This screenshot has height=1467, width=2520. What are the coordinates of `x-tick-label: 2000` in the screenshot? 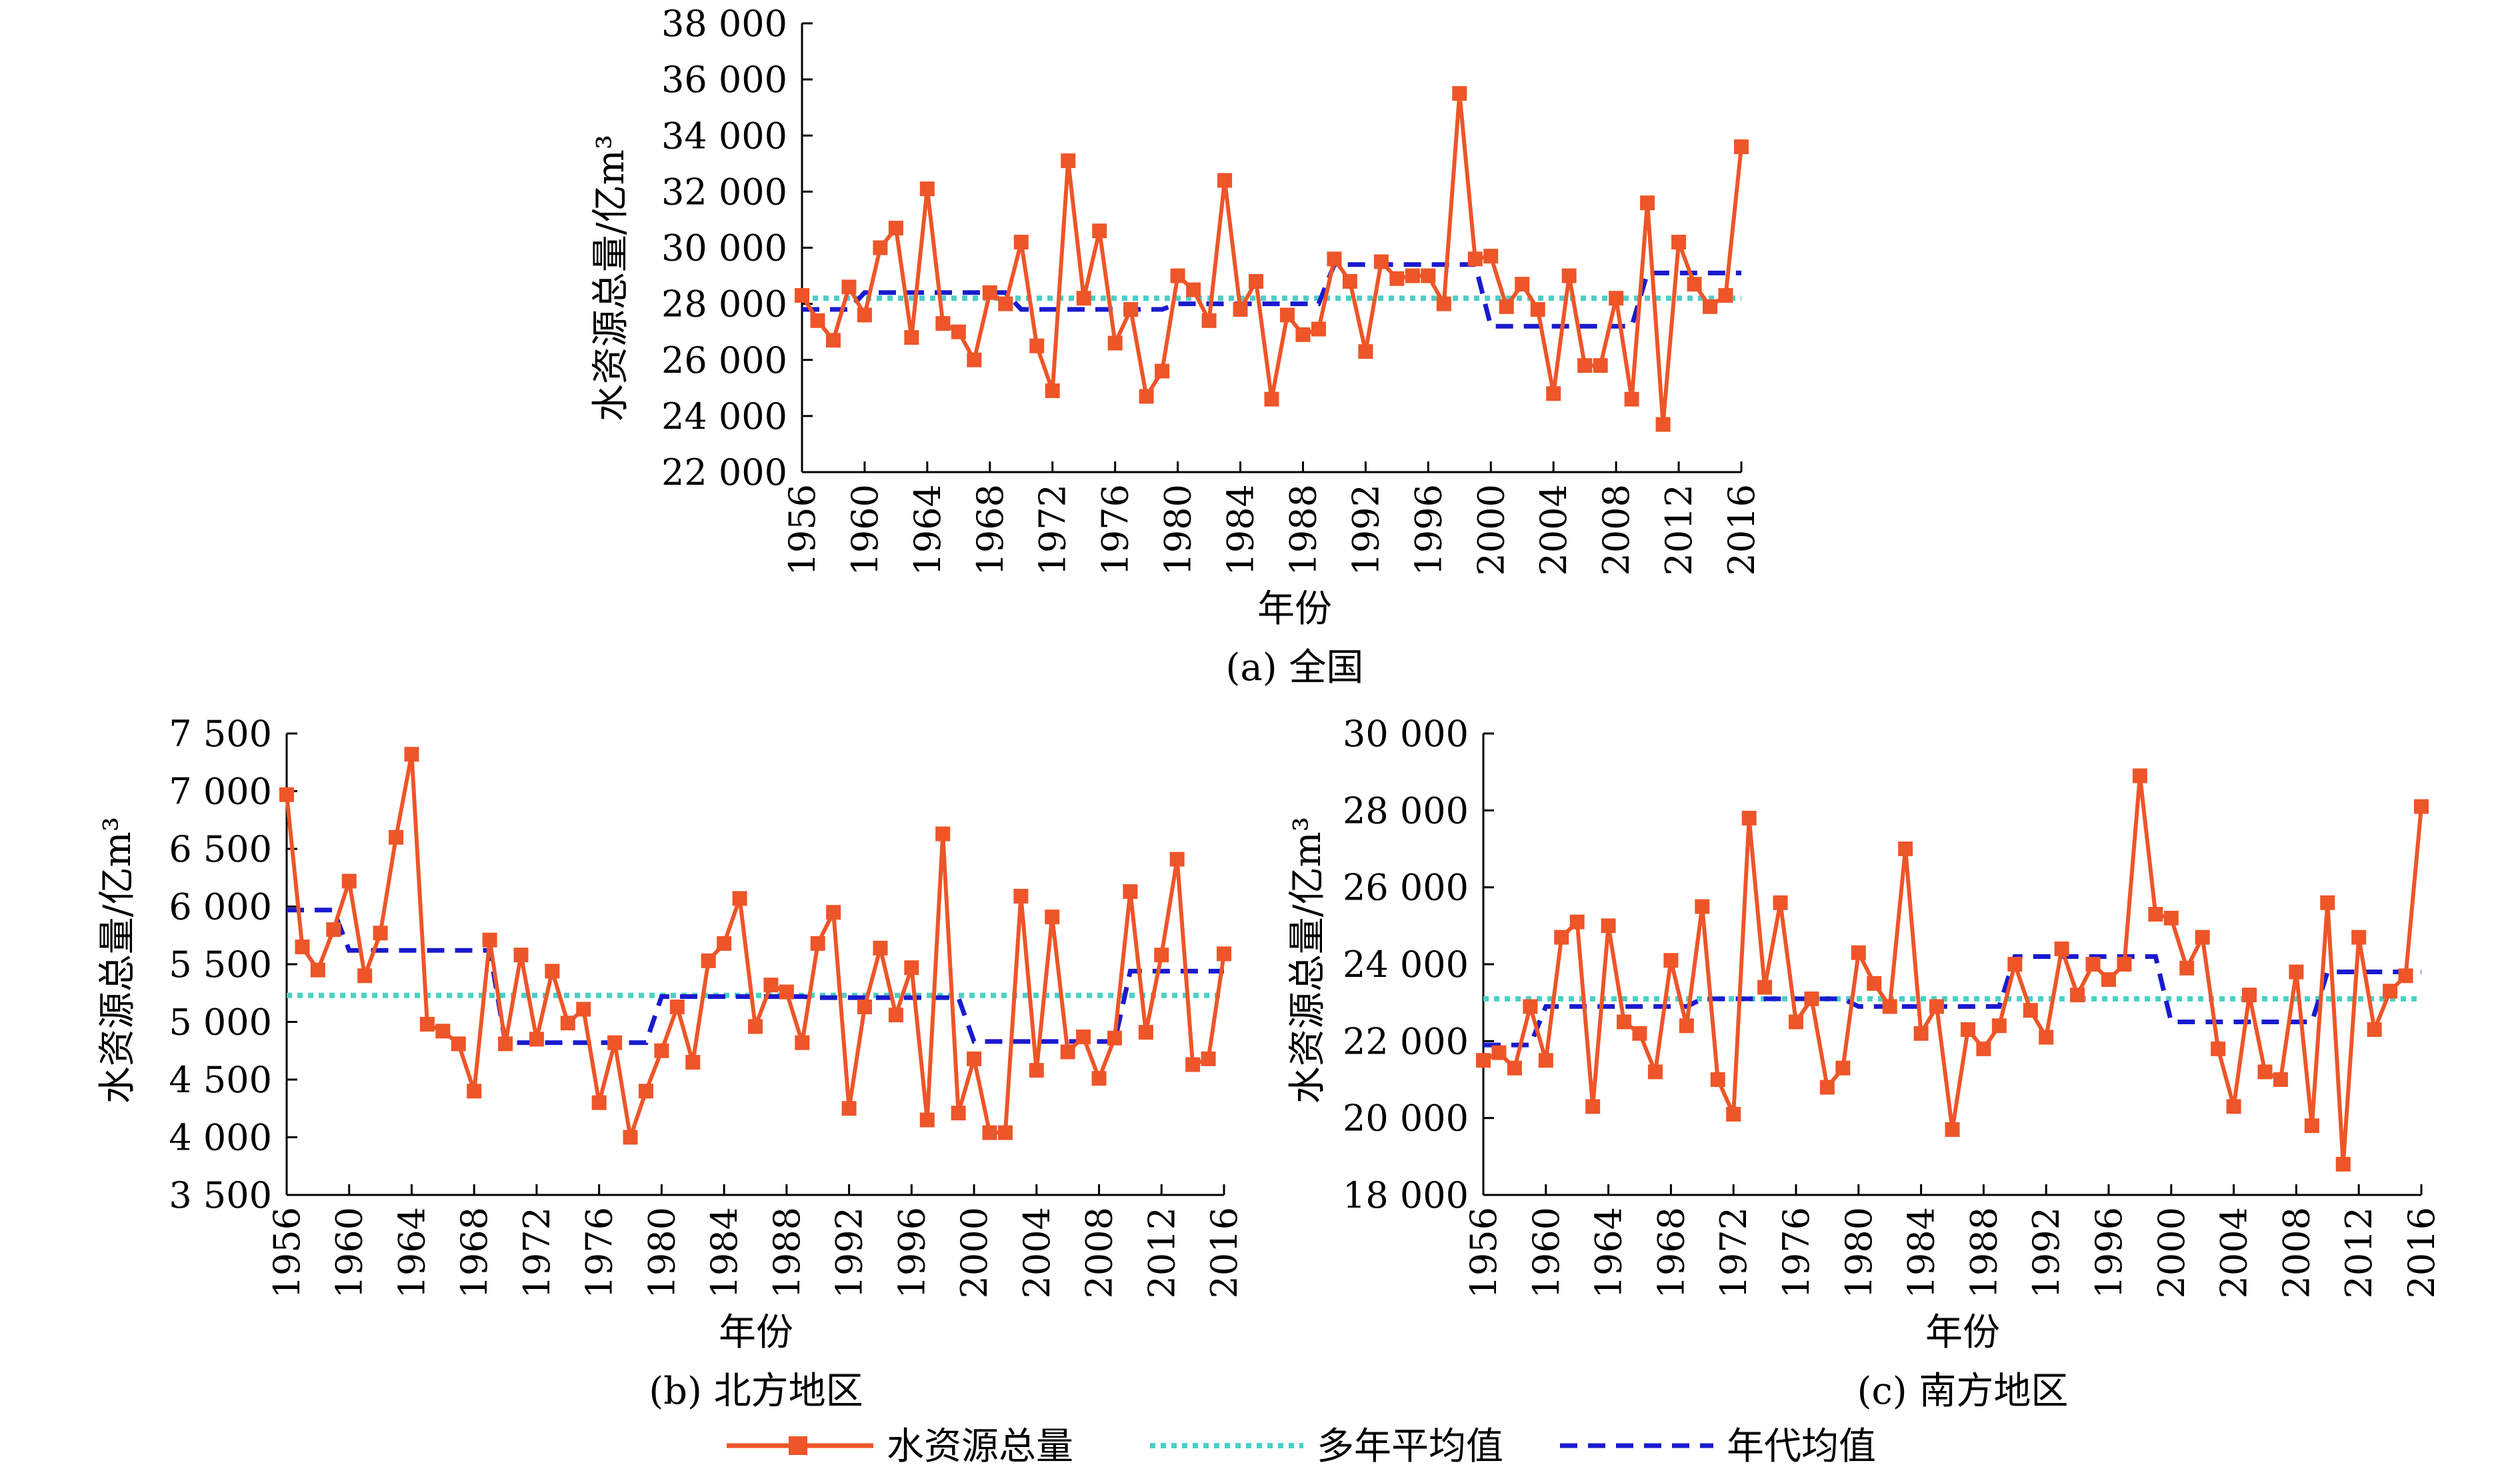 It's located at (974, 1253).